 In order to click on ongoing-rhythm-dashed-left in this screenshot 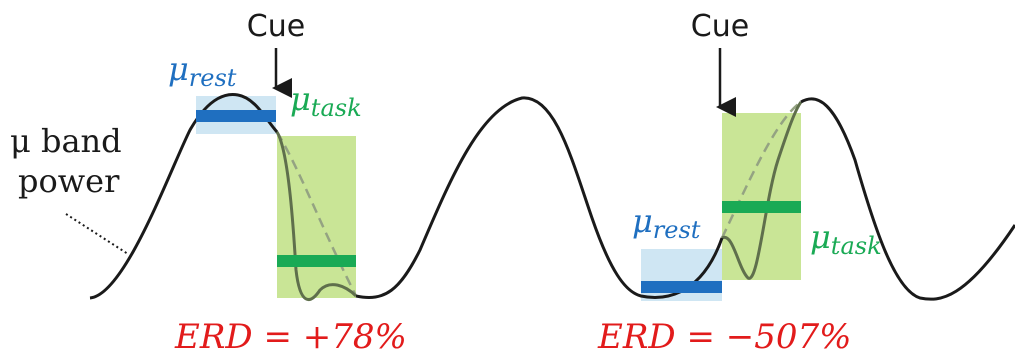, I will do `click(316, 214)`.